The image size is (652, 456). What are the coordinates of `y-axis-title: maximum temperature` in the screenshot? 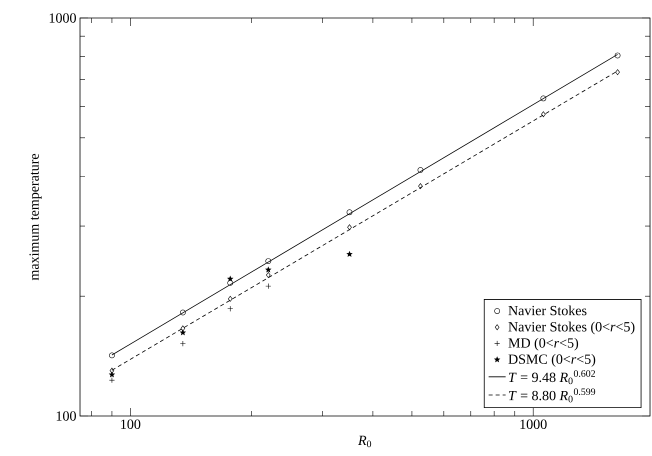 It's located at (35, 217).